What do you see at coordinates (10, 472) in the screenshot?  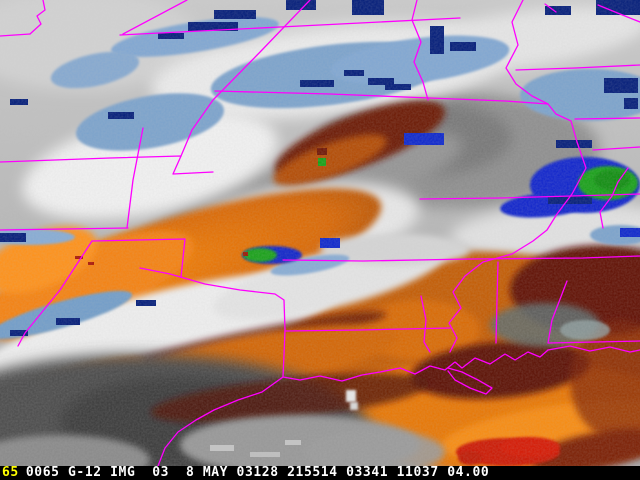 I see `frame-number-label: 65` at bounding box center [10, 472].